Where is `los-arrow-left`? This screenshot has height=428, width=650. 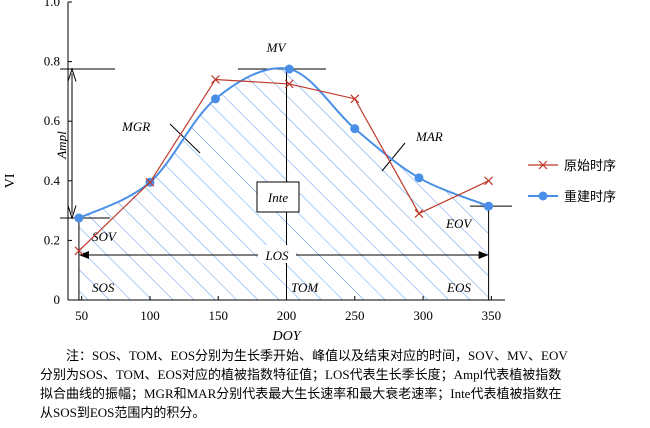
los-arrow-left is located at coordinates (83, 255).